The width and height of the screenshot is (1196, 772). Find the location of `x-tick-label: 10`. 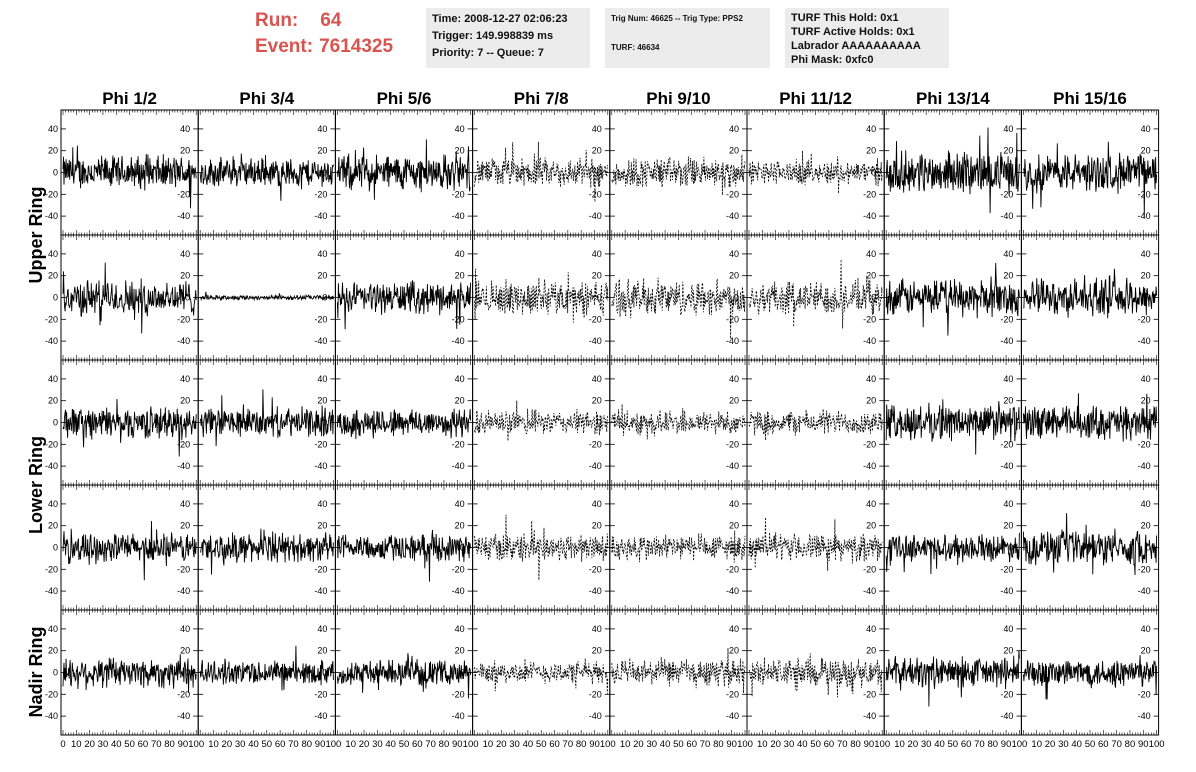

x-tick-label: 10 is located at coordinates (1036, 744).